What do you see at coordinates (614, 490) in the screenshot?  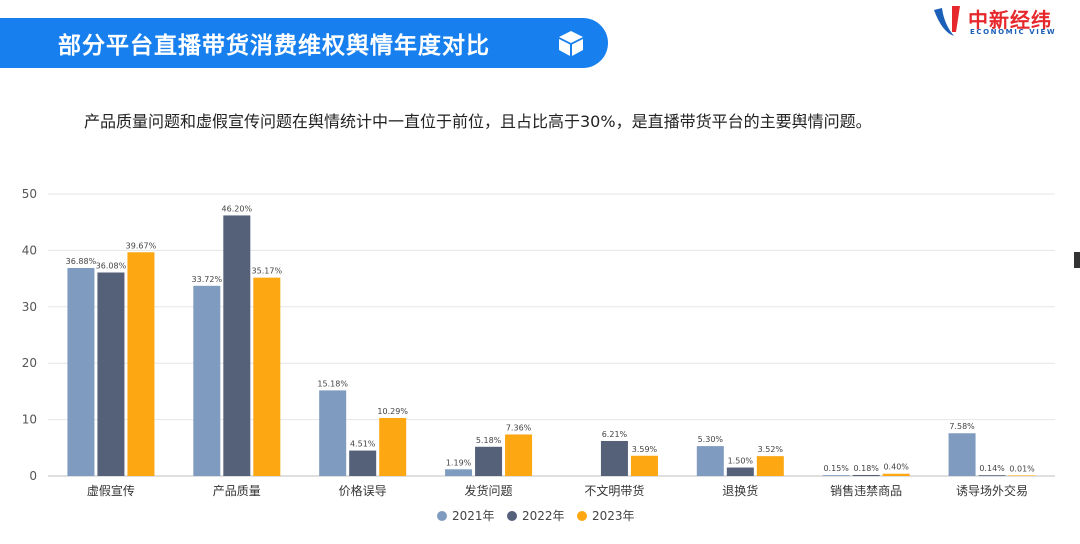 I see `x-tick-label: 不文明带货` at bounding box center [614, 490].